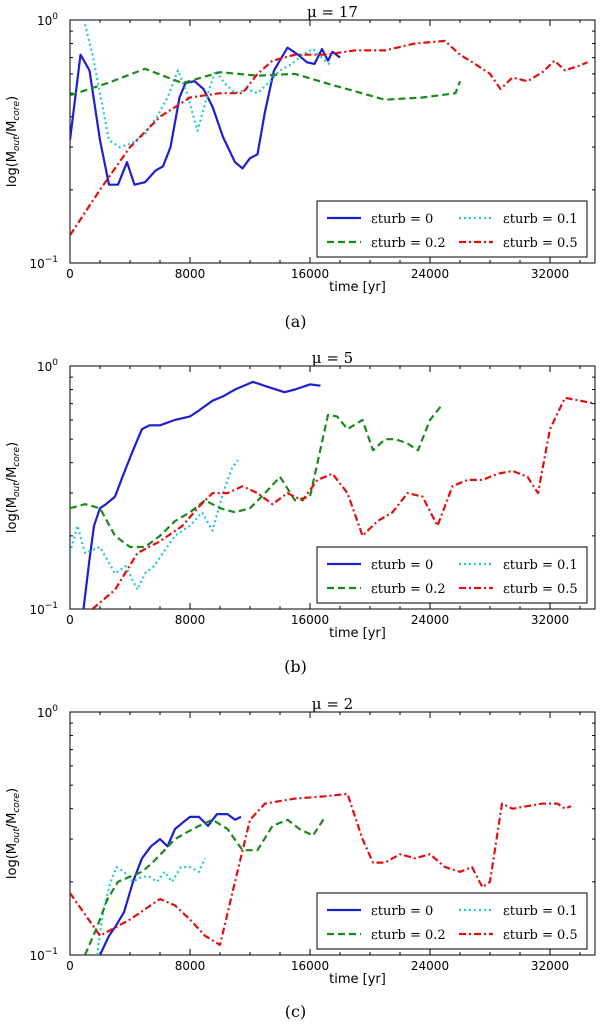 The height and width of the screenshot is (1025, 600). Describe the element at coordinates (332, 358) in the screenshot. I see `chart-title: μ = 5` at that location.